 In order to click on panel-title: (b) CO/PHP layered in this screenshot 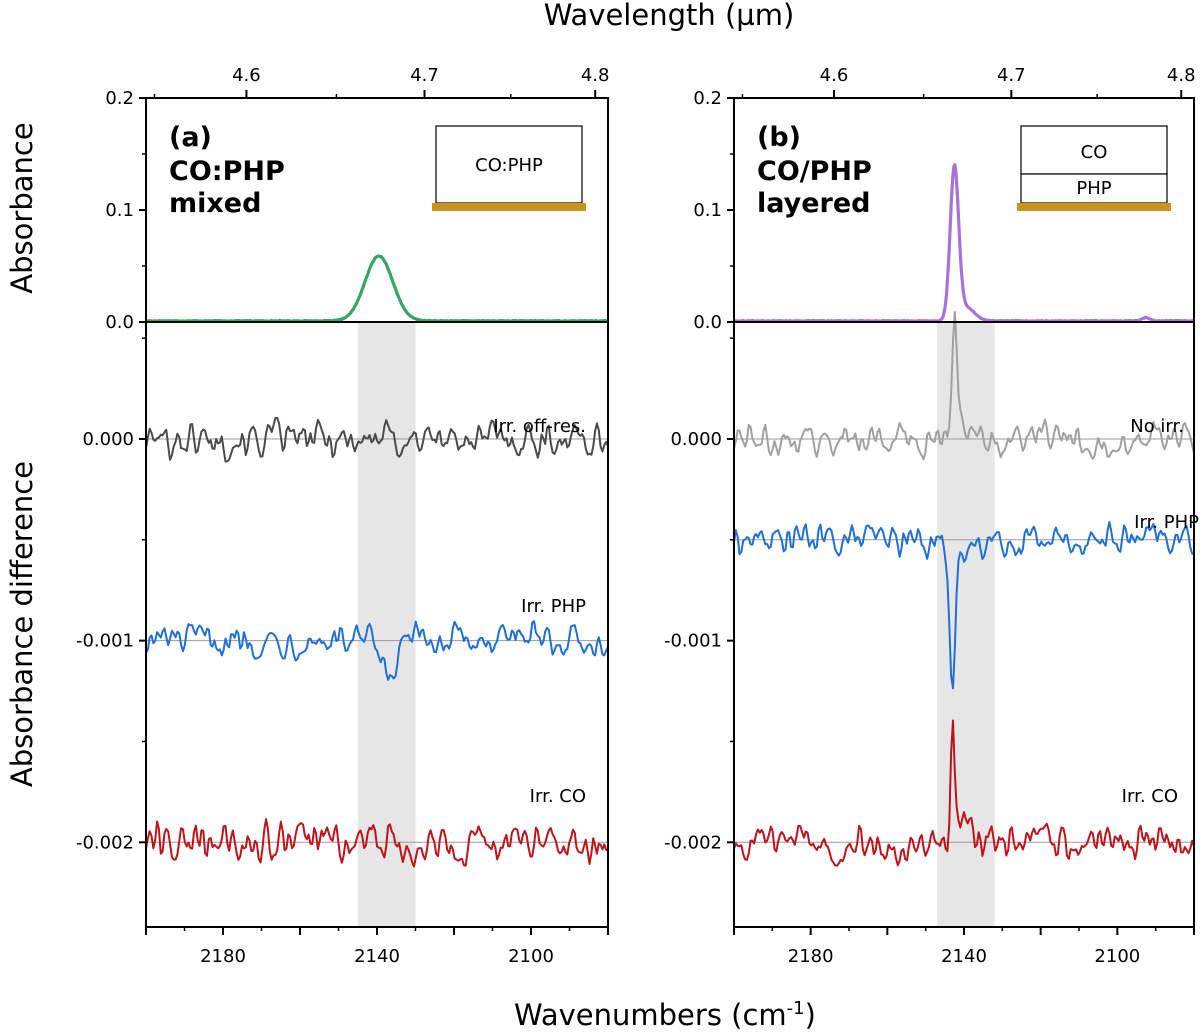, I will do `click(814, 170)`.